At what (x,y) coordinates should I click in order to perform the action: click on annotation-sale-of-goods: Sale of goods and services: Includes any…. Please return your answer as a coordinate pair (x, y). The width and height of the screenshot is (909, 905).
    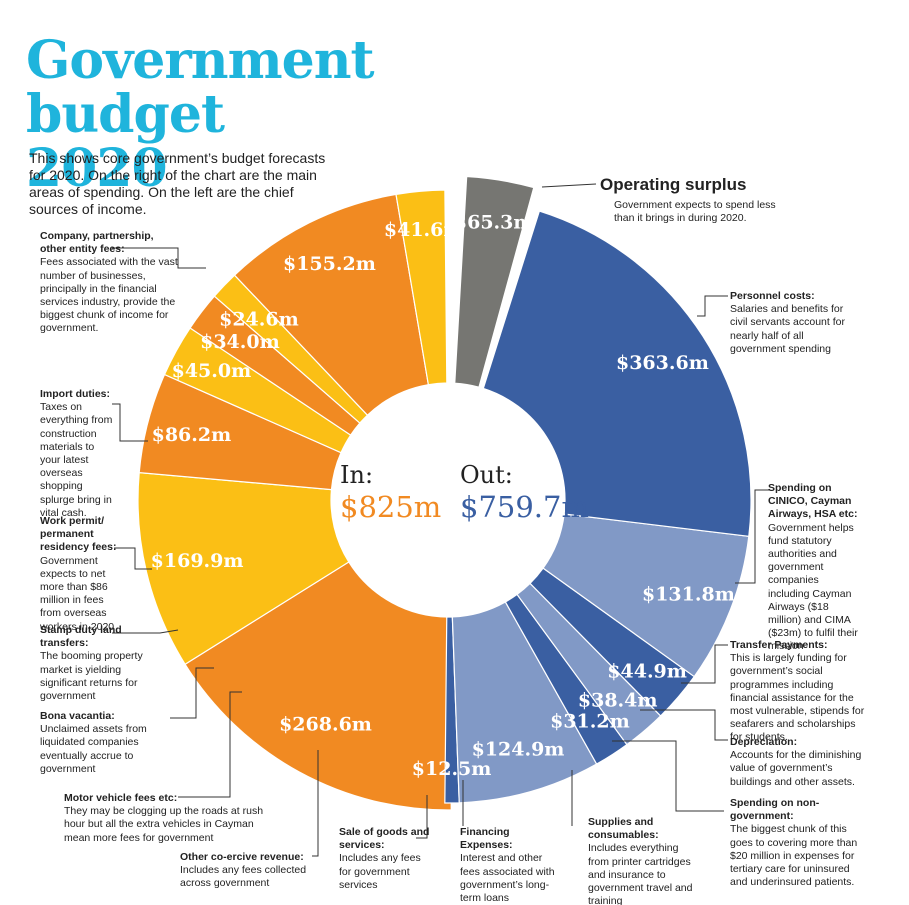
    Looking at the image, I should click on (385, 859).